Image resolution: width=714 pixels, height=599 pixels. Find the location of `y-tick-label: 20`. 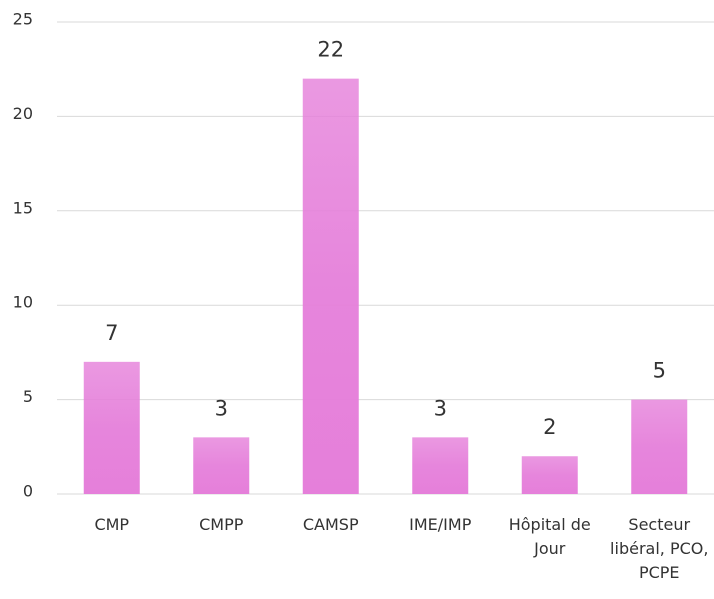

y-tick-label: 20 is located at coordinates (23, 113).